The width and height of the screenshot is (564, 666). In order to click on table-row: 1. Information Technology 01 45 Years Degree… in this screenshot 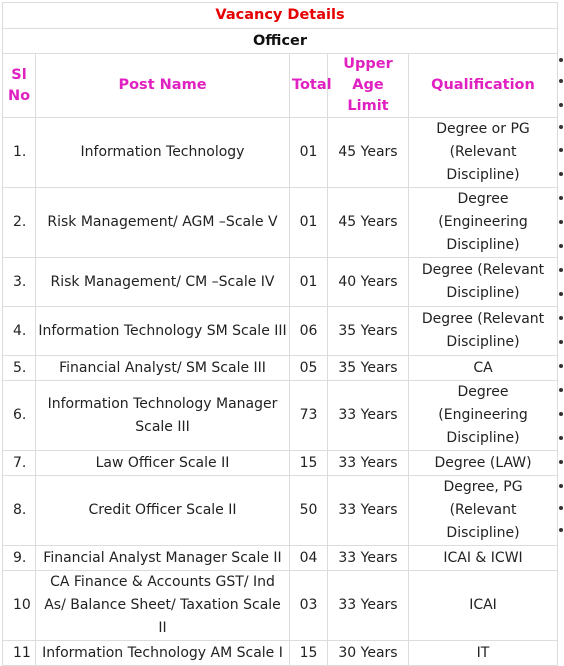, I will do `click(280, 152)`.